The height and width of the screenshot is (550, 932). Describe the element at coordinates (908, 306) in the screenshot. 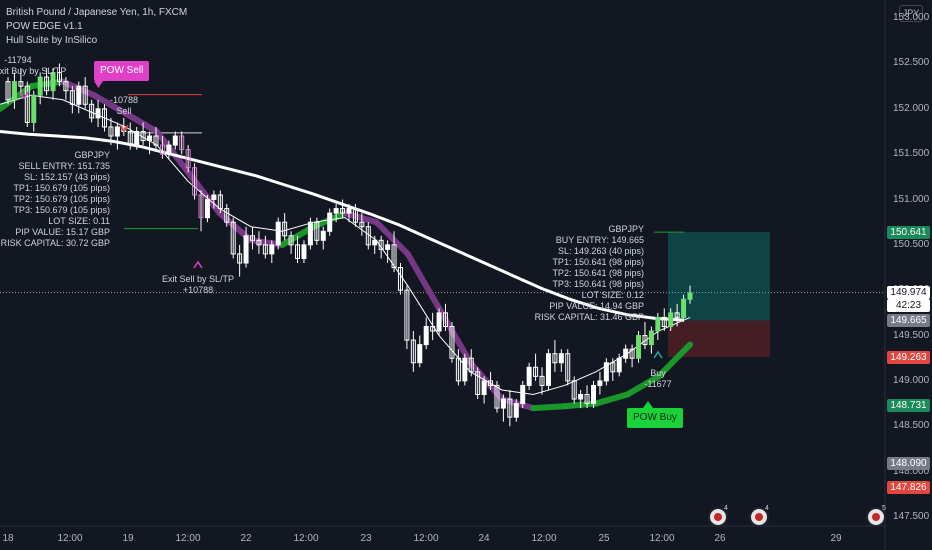

I see `price-tag: 42:23` at that location.